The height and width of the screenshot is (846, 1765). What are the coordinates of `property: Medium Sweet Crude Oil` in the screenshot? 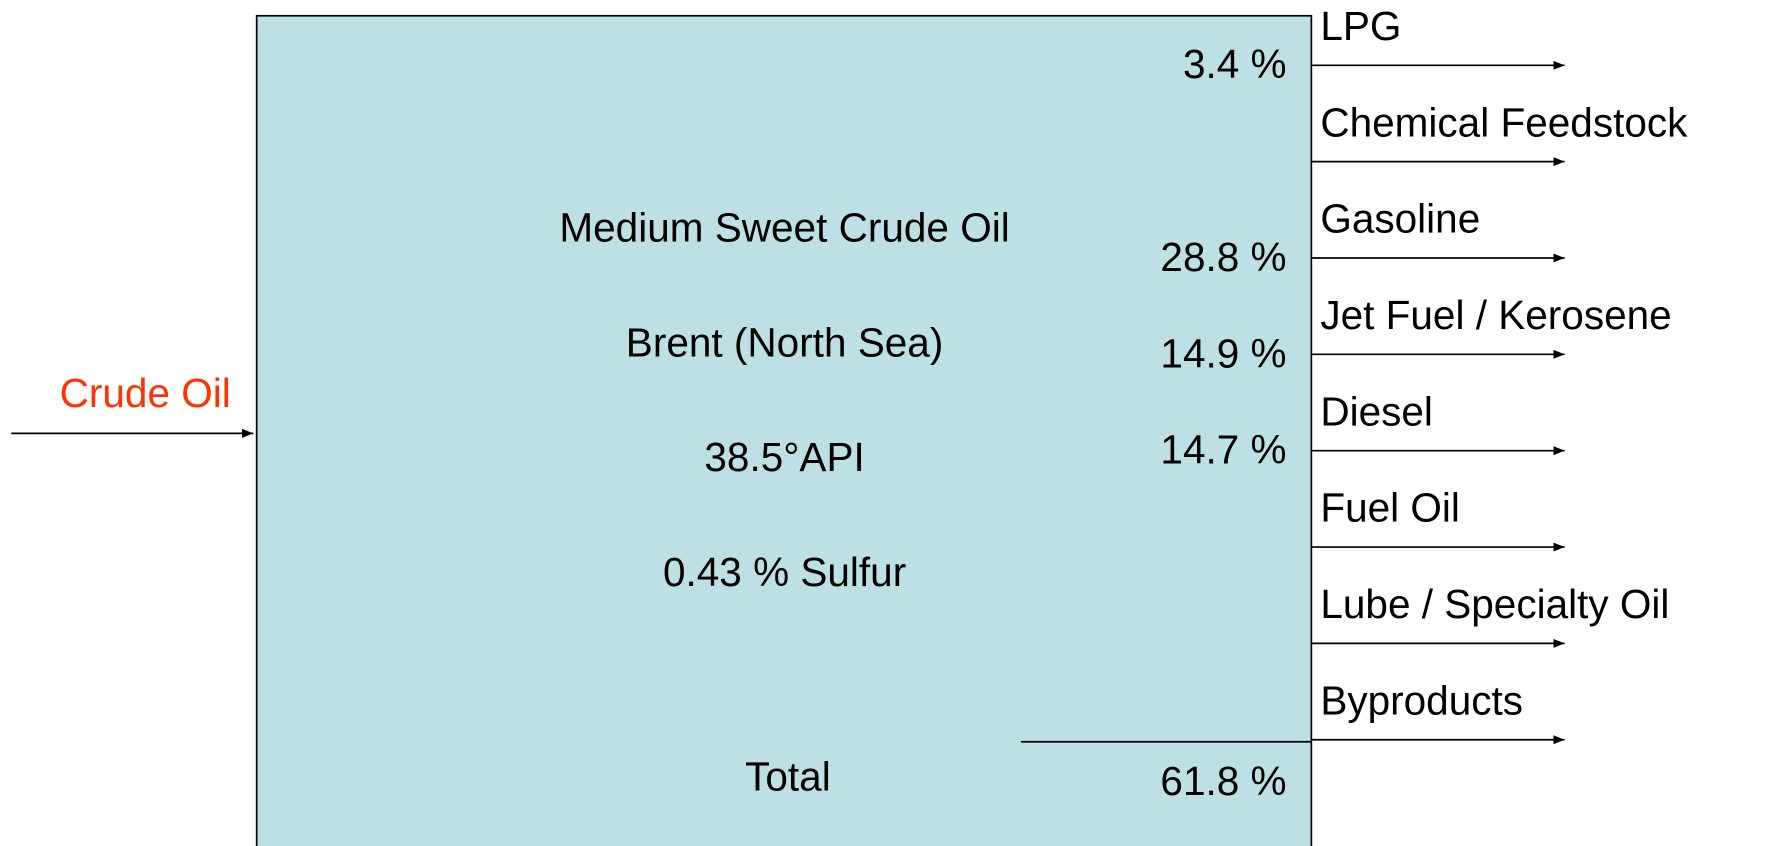 It's located at (784, 227).